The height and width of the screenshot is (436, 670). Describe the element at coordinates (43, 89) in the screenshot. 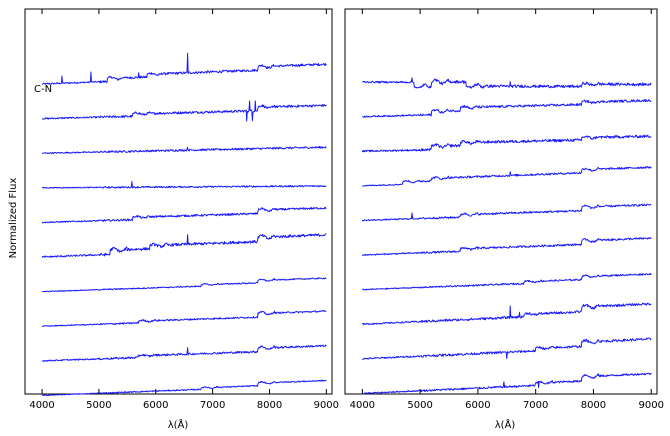

I see `cn-annotation: C-N` at that location.